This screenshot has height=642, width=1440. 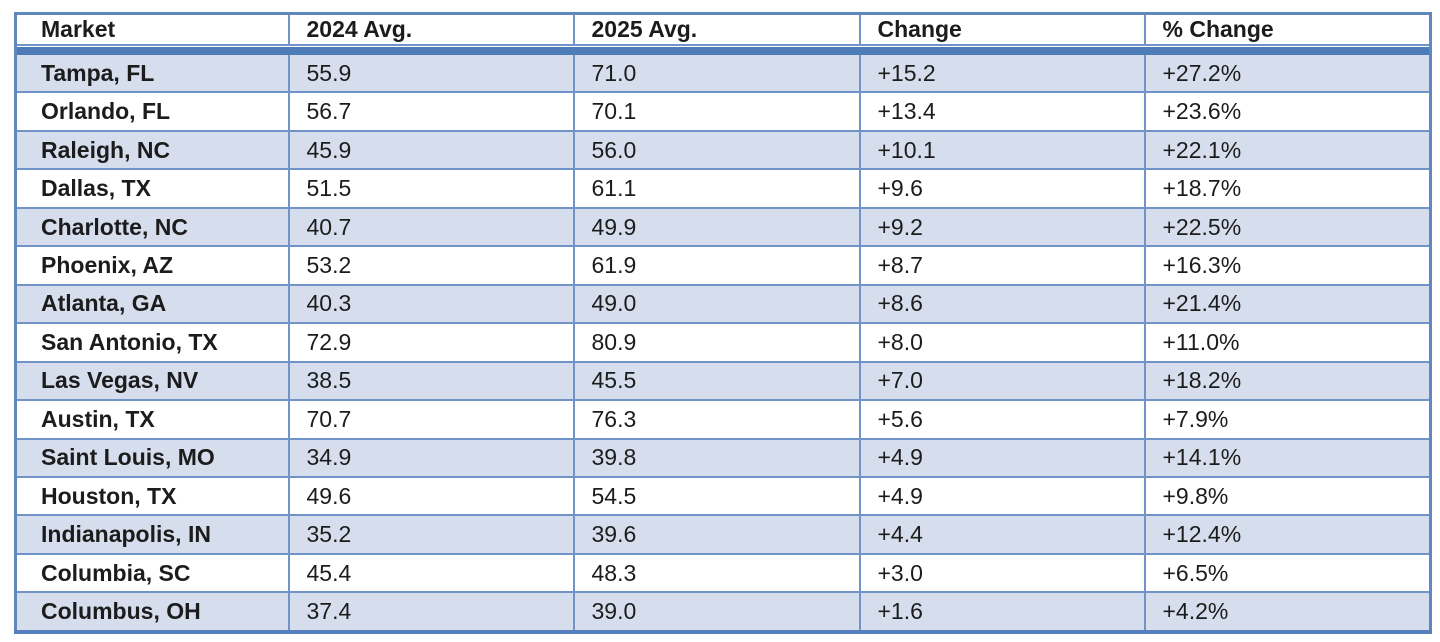 I want to click on market-cell: Dallas, TX, so click(x=152, y=188).